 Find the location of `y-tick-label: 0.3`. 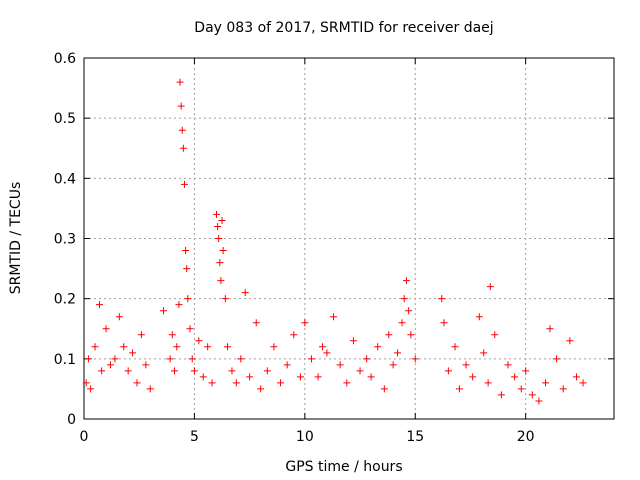

y-tick-label: 0.3 is located at coordinates (65, 240).